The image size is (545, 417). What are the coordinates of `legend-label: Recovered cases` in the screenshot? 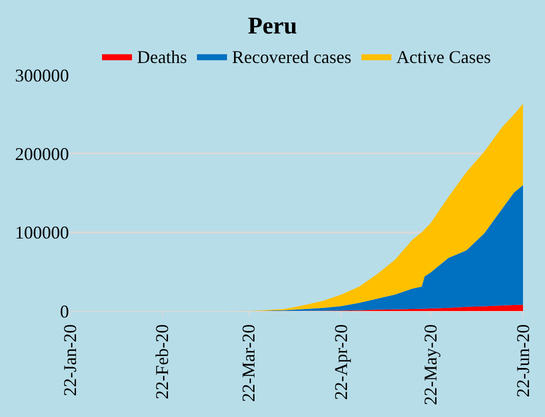 It's located at (292, 57).